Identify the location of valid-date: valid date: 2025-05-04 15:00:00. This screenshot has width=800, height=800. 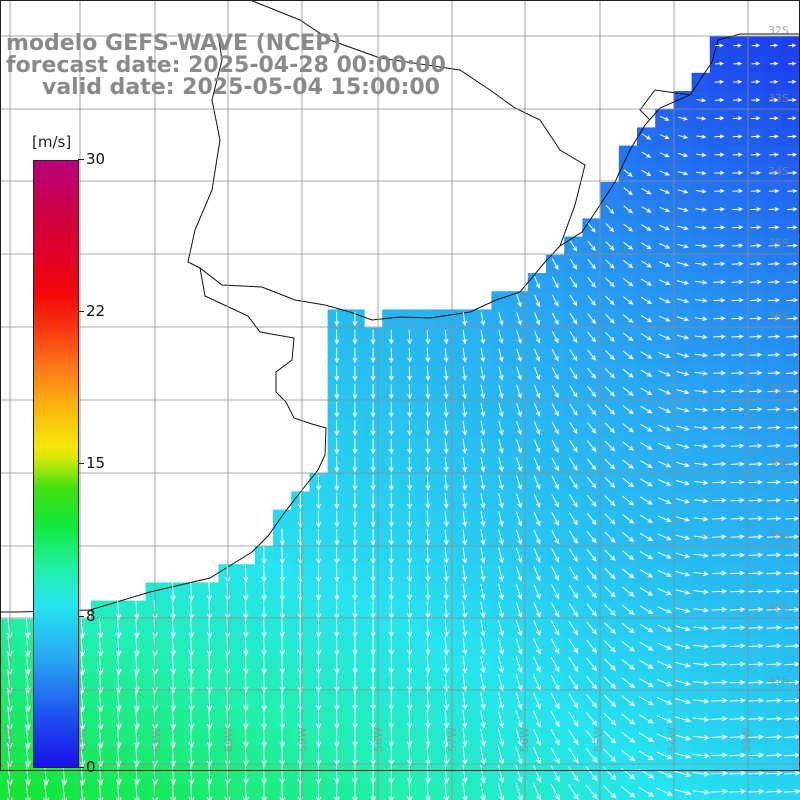
(241, 87).